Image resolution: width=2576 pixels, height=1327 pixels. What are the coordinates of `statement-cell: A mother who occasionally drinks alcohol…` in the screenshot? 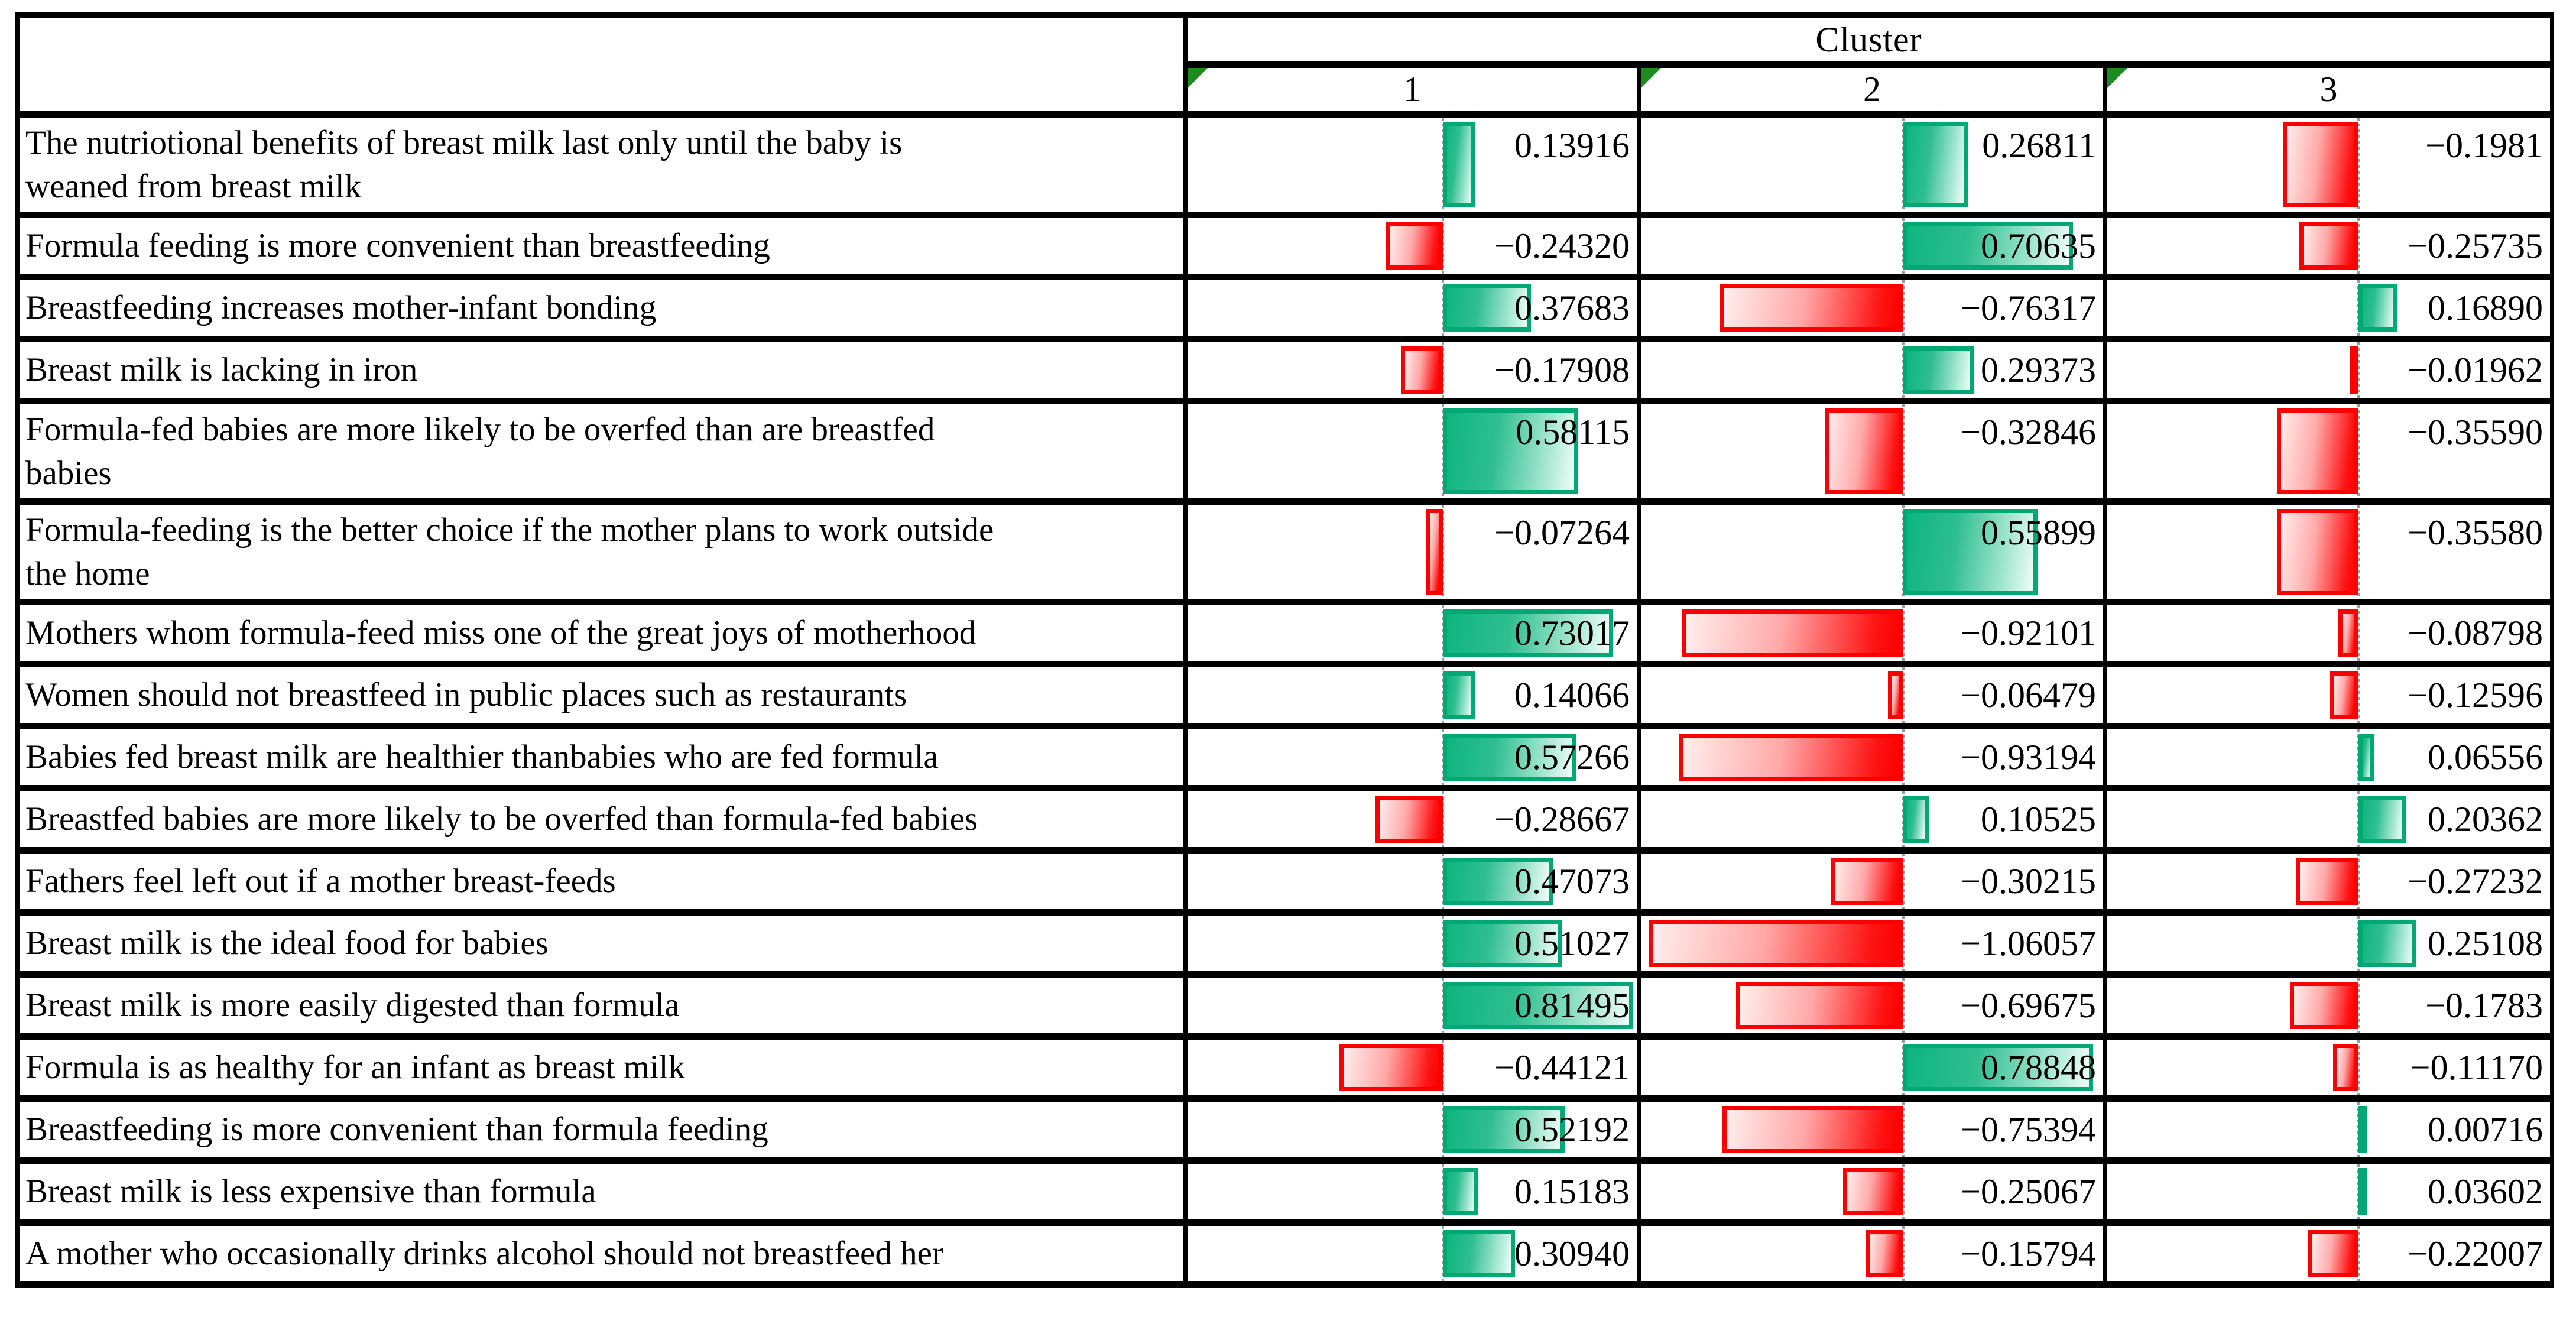 It's located at (601, 1253).